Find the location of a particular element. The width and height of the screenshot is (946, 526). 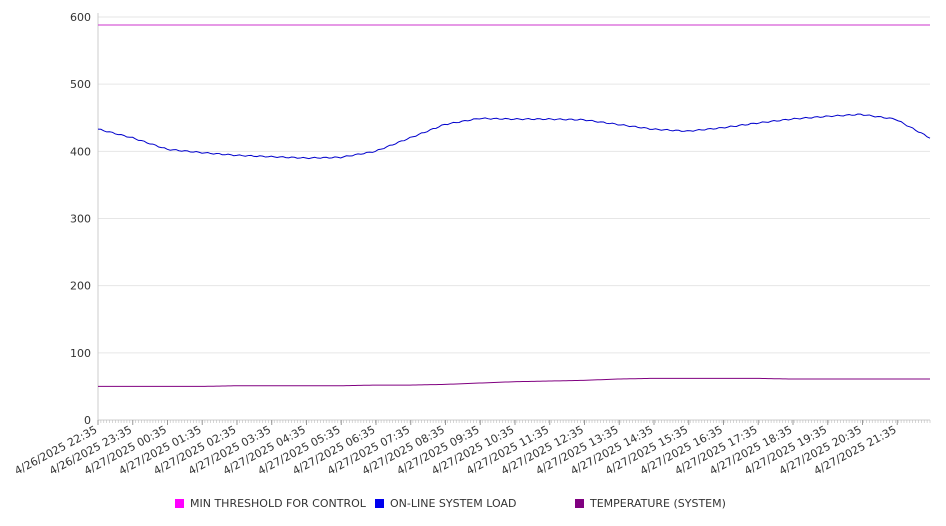

legend-item-system-load: ON-LINE SYSTEM LOAD is located at coordinates (445, 503).